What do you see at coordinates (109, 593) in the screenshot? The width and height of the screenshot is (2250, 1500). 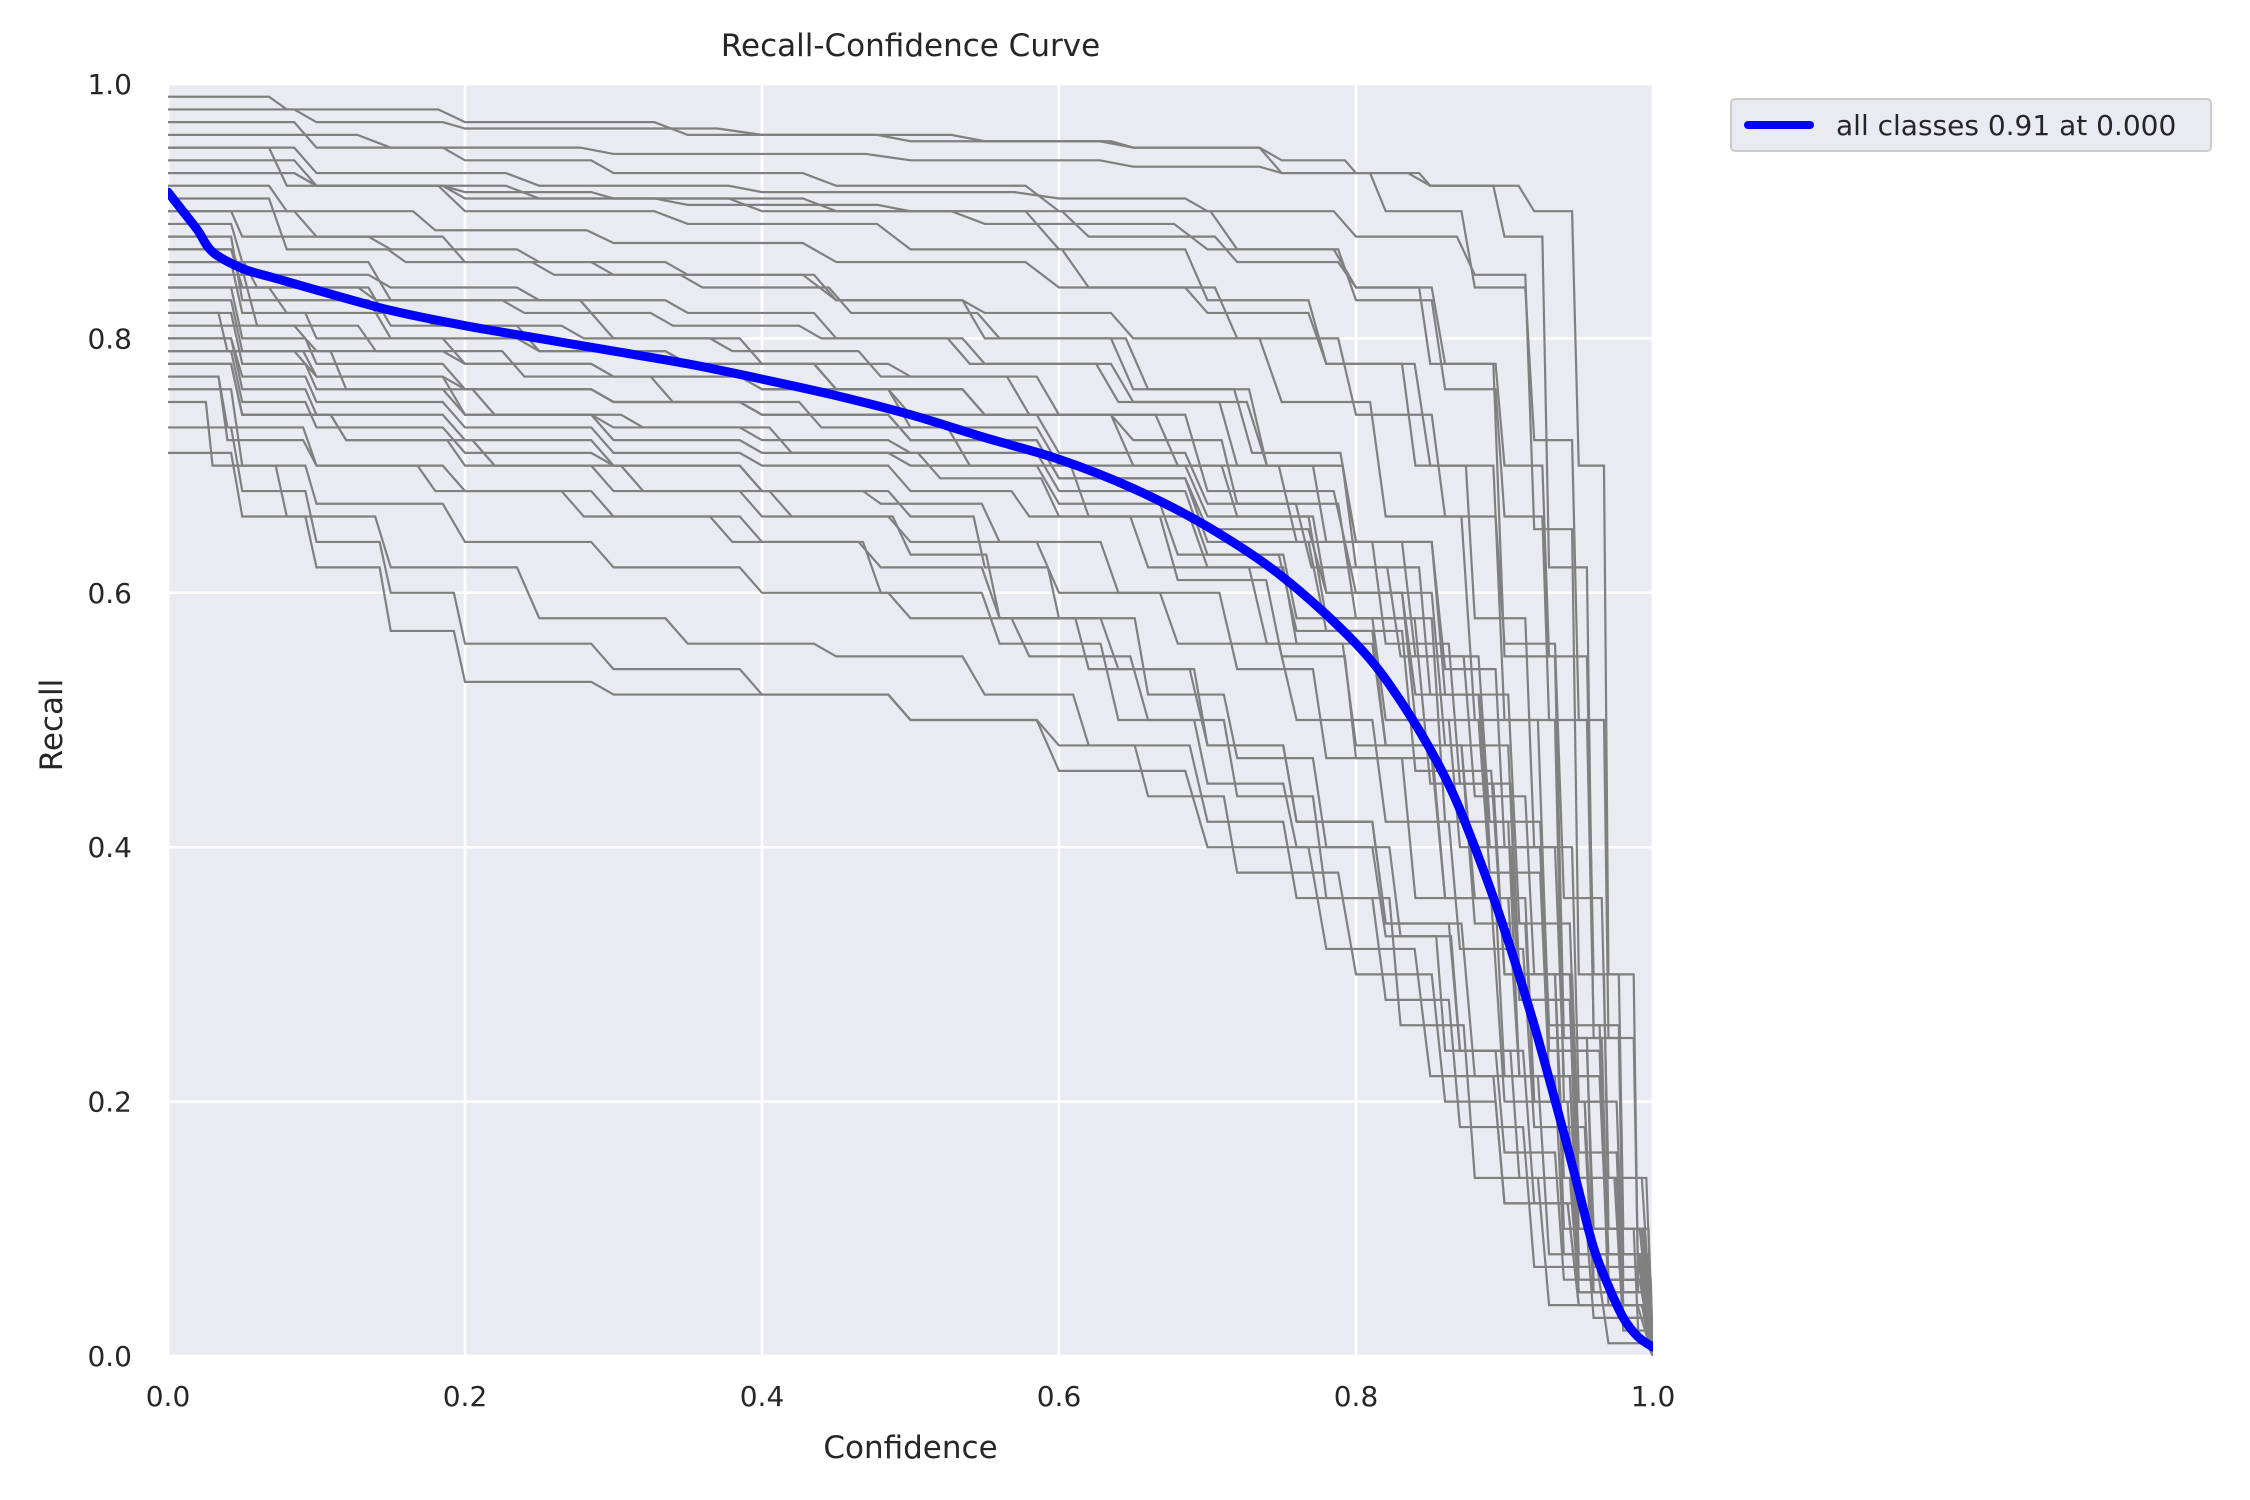 I see `y-tick-label: 0.6` at bounding box center [109, 593].